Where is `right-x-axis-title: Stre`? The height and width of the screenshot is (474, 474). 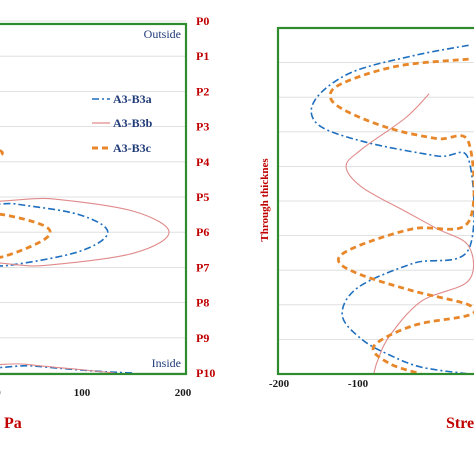 right-x-axis-title: Stre is located at coordinates (460, 423).